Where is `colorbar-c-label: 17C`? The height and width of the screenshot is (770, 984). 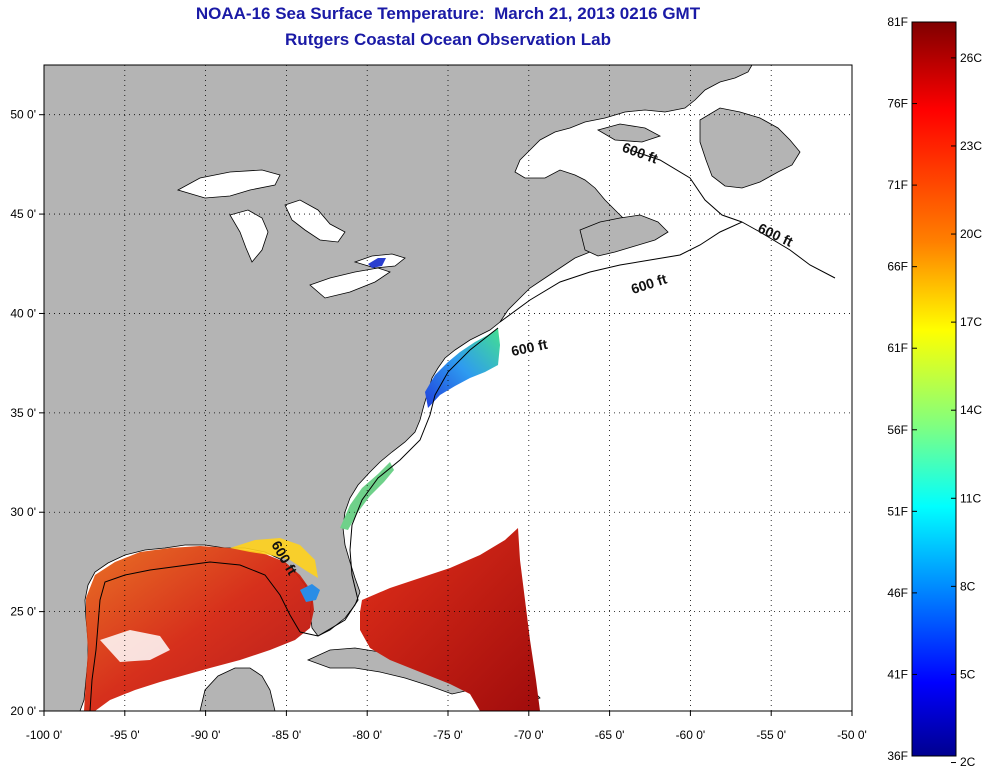
colorbar-c-label: 17C is located at coordinates (971, 322).